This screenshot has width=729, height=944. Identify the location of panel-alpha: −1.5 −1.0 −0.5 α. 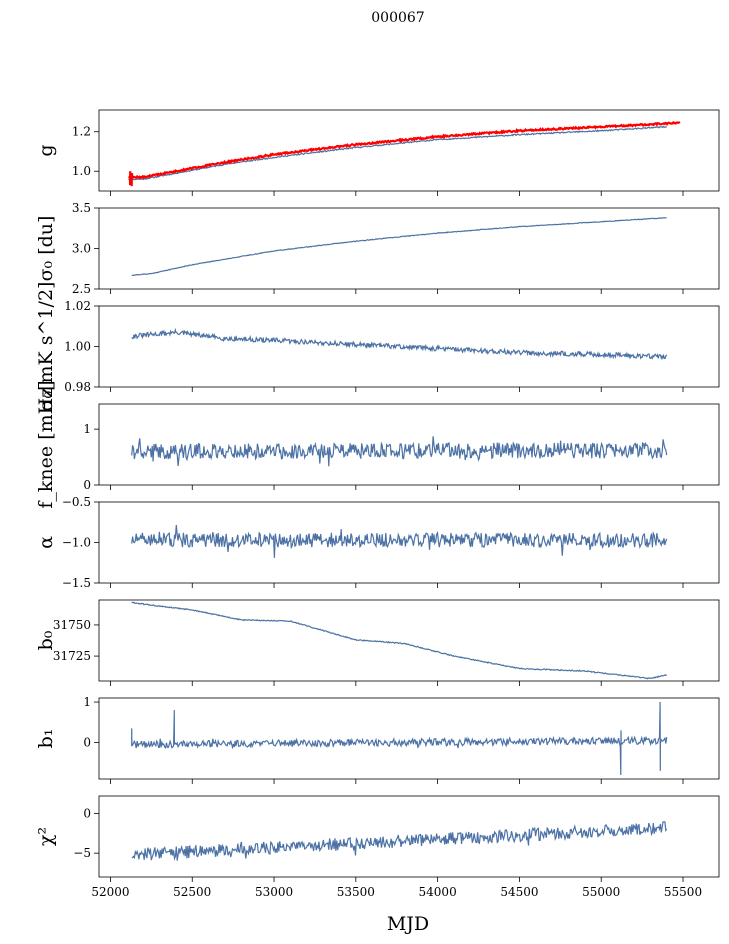
(377, 542).